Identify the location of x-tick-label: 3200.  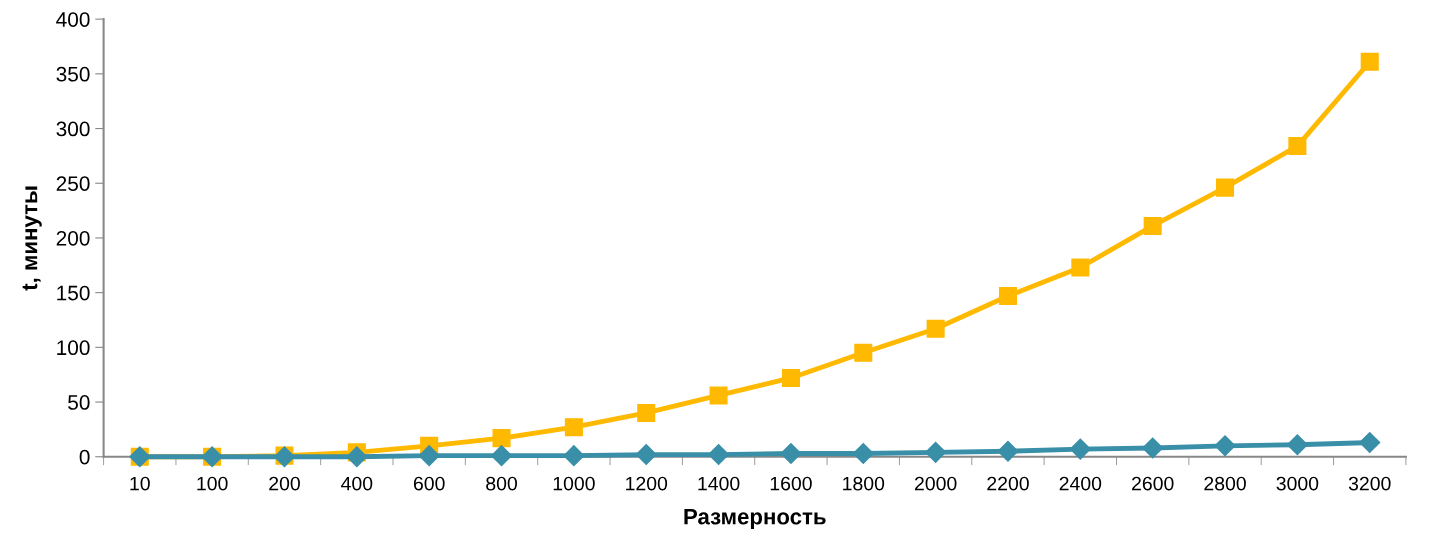
(1369, 483).